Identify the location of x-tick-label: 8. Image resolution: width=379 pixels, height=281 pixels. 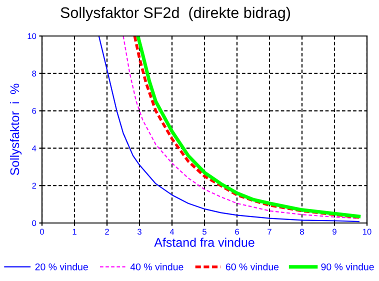
(302, 231).